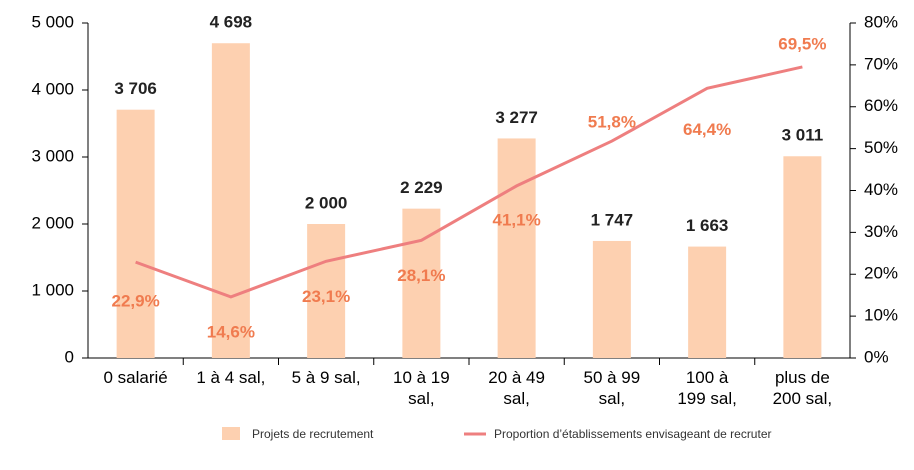 The image size is (914, 470). I want to click on y-tick-label: 3 000, so click(52, 155).